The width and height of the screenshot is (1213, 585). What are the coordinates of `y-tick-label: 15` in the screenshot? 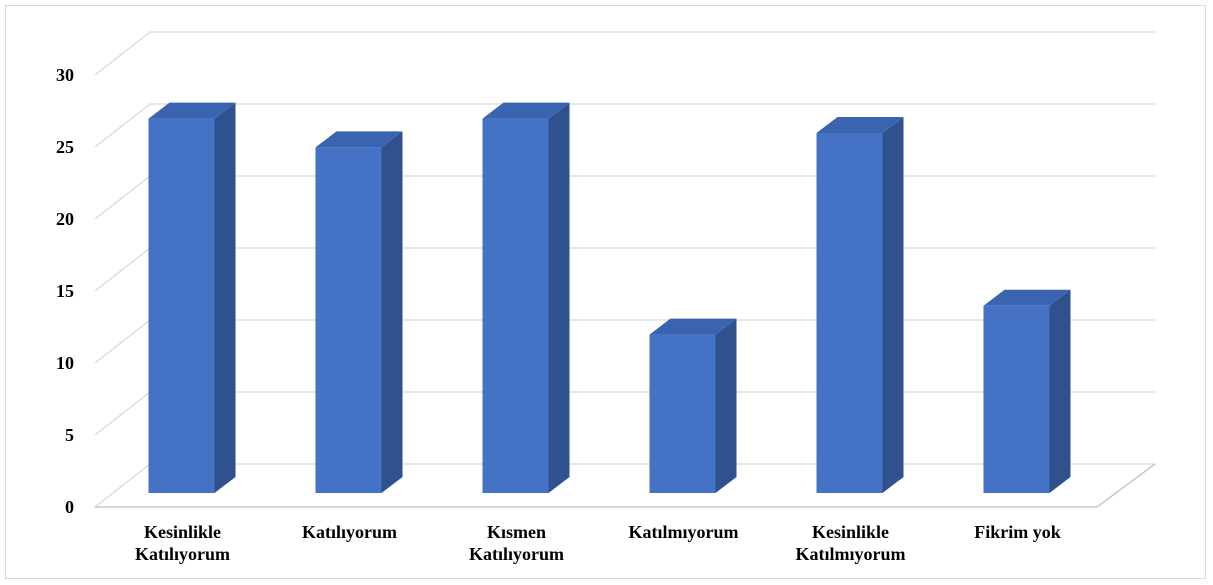 It's located at (65, 291).